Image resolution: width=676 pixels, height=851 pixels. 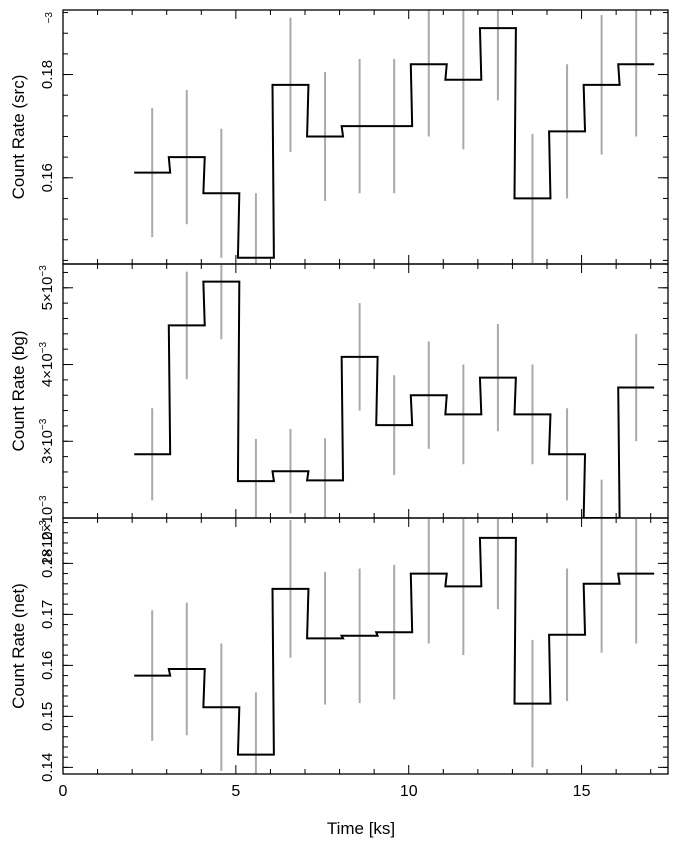 I want to click on y-tick-label: 4×10−3, so click(x=47, y=364).